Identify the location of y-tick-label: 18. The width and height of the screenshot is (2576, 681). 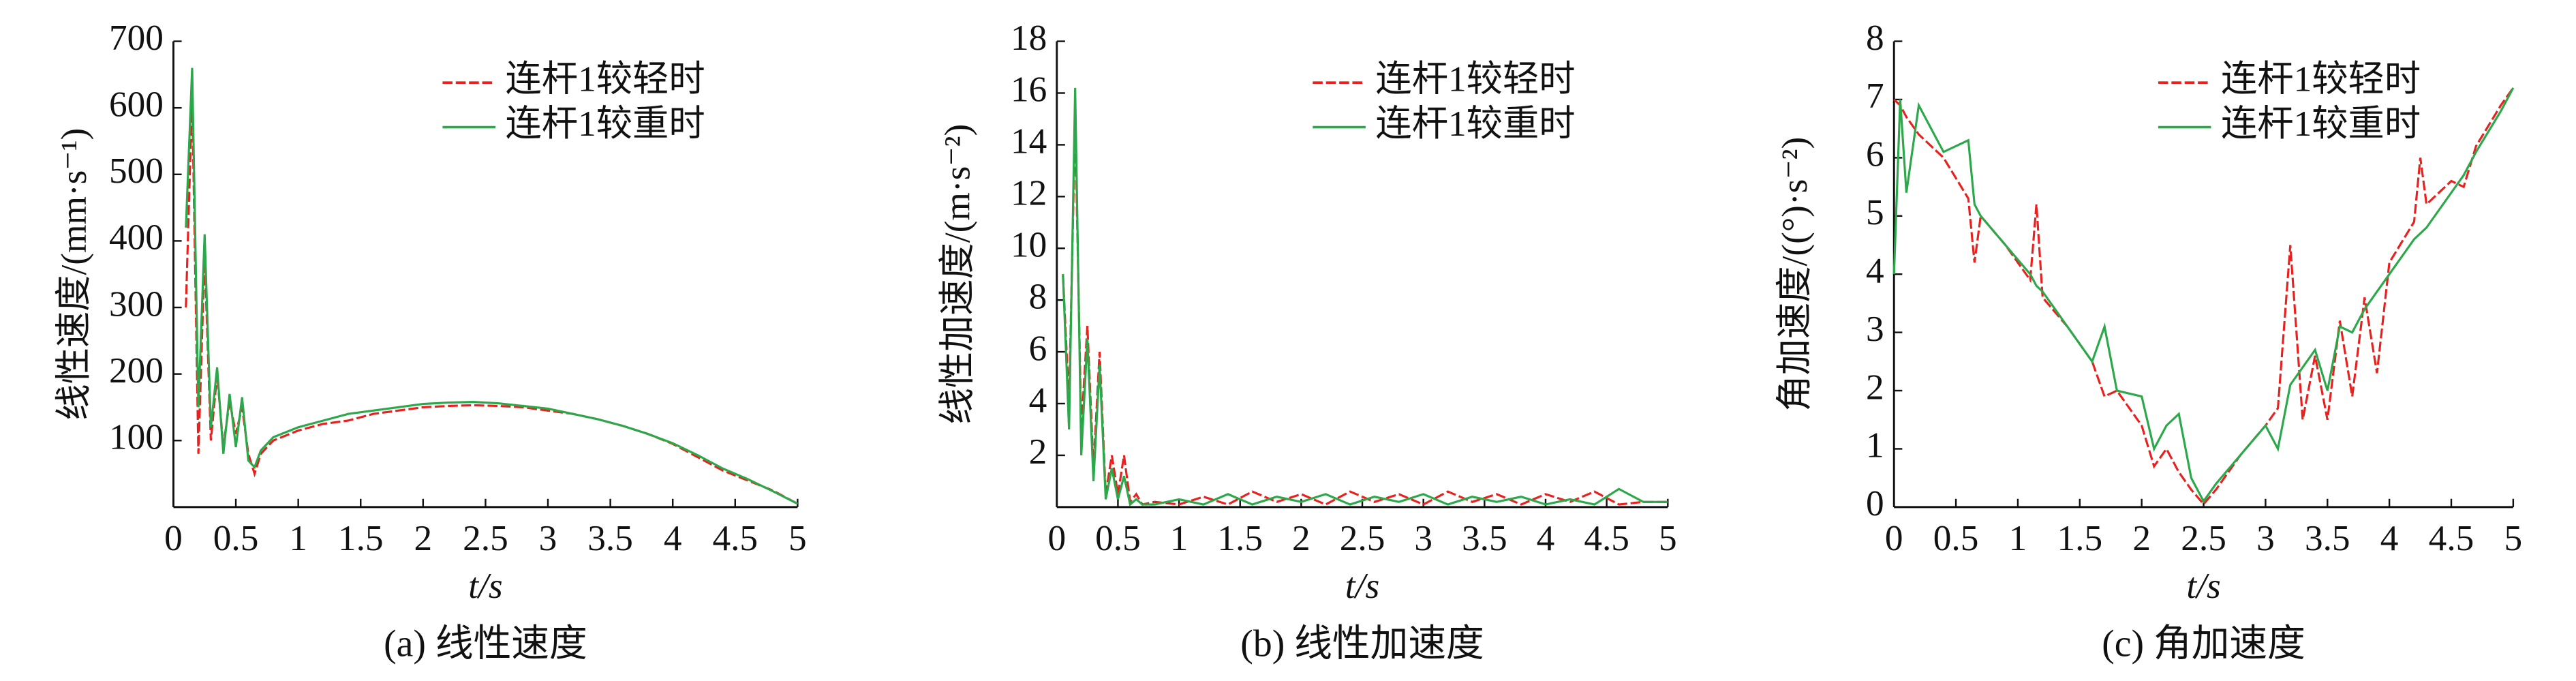
(1029, 38).